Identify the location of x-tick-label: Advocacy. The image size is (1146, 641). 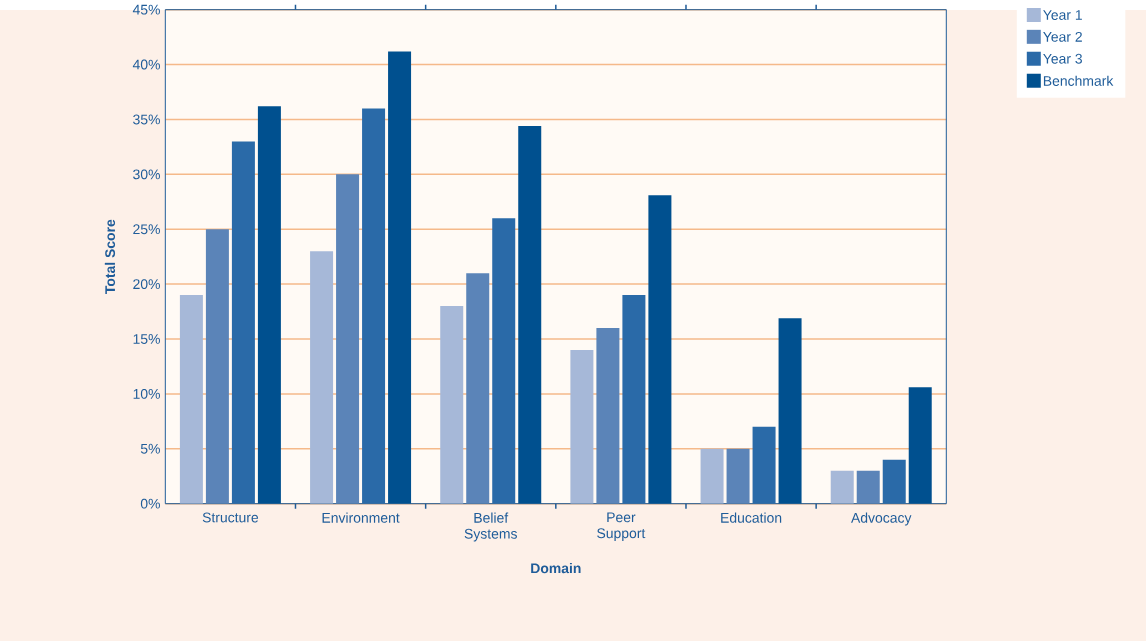
(881, 519).